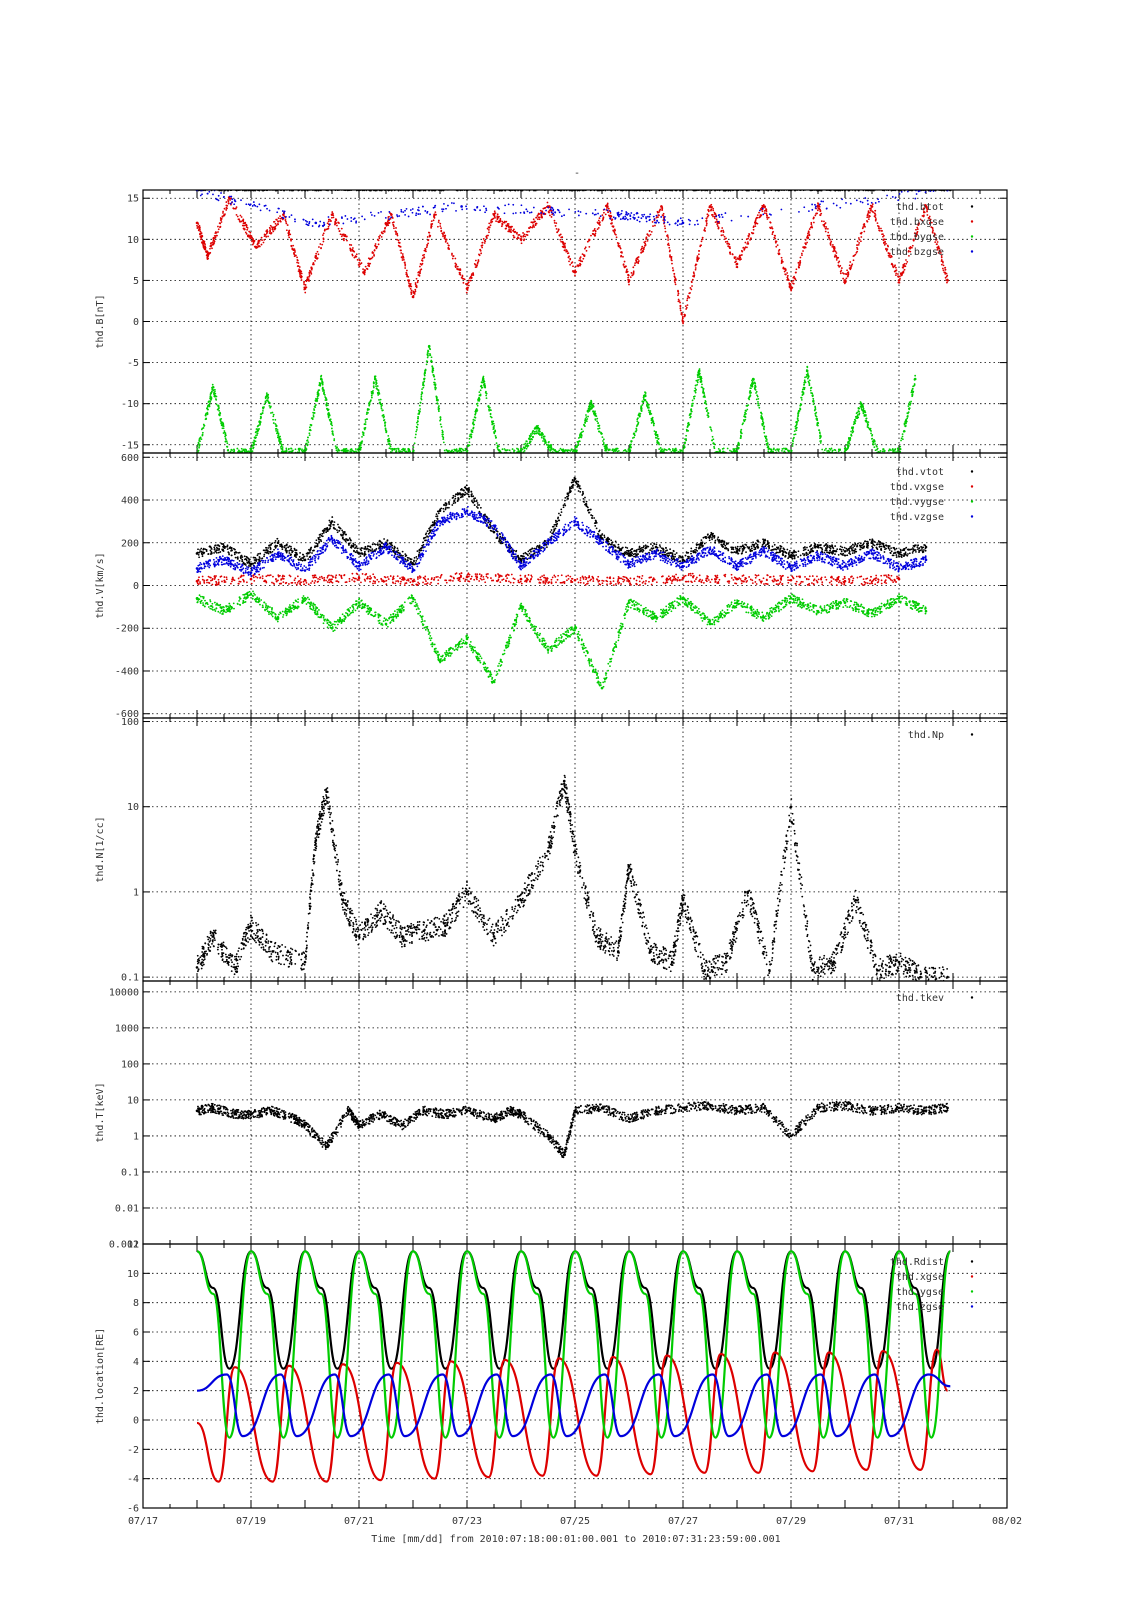  What do you see at coordinates (100, 321) in the screenshot?
I see `y-axis-label: thd.B[nT]` at bounding box center [100, 321].